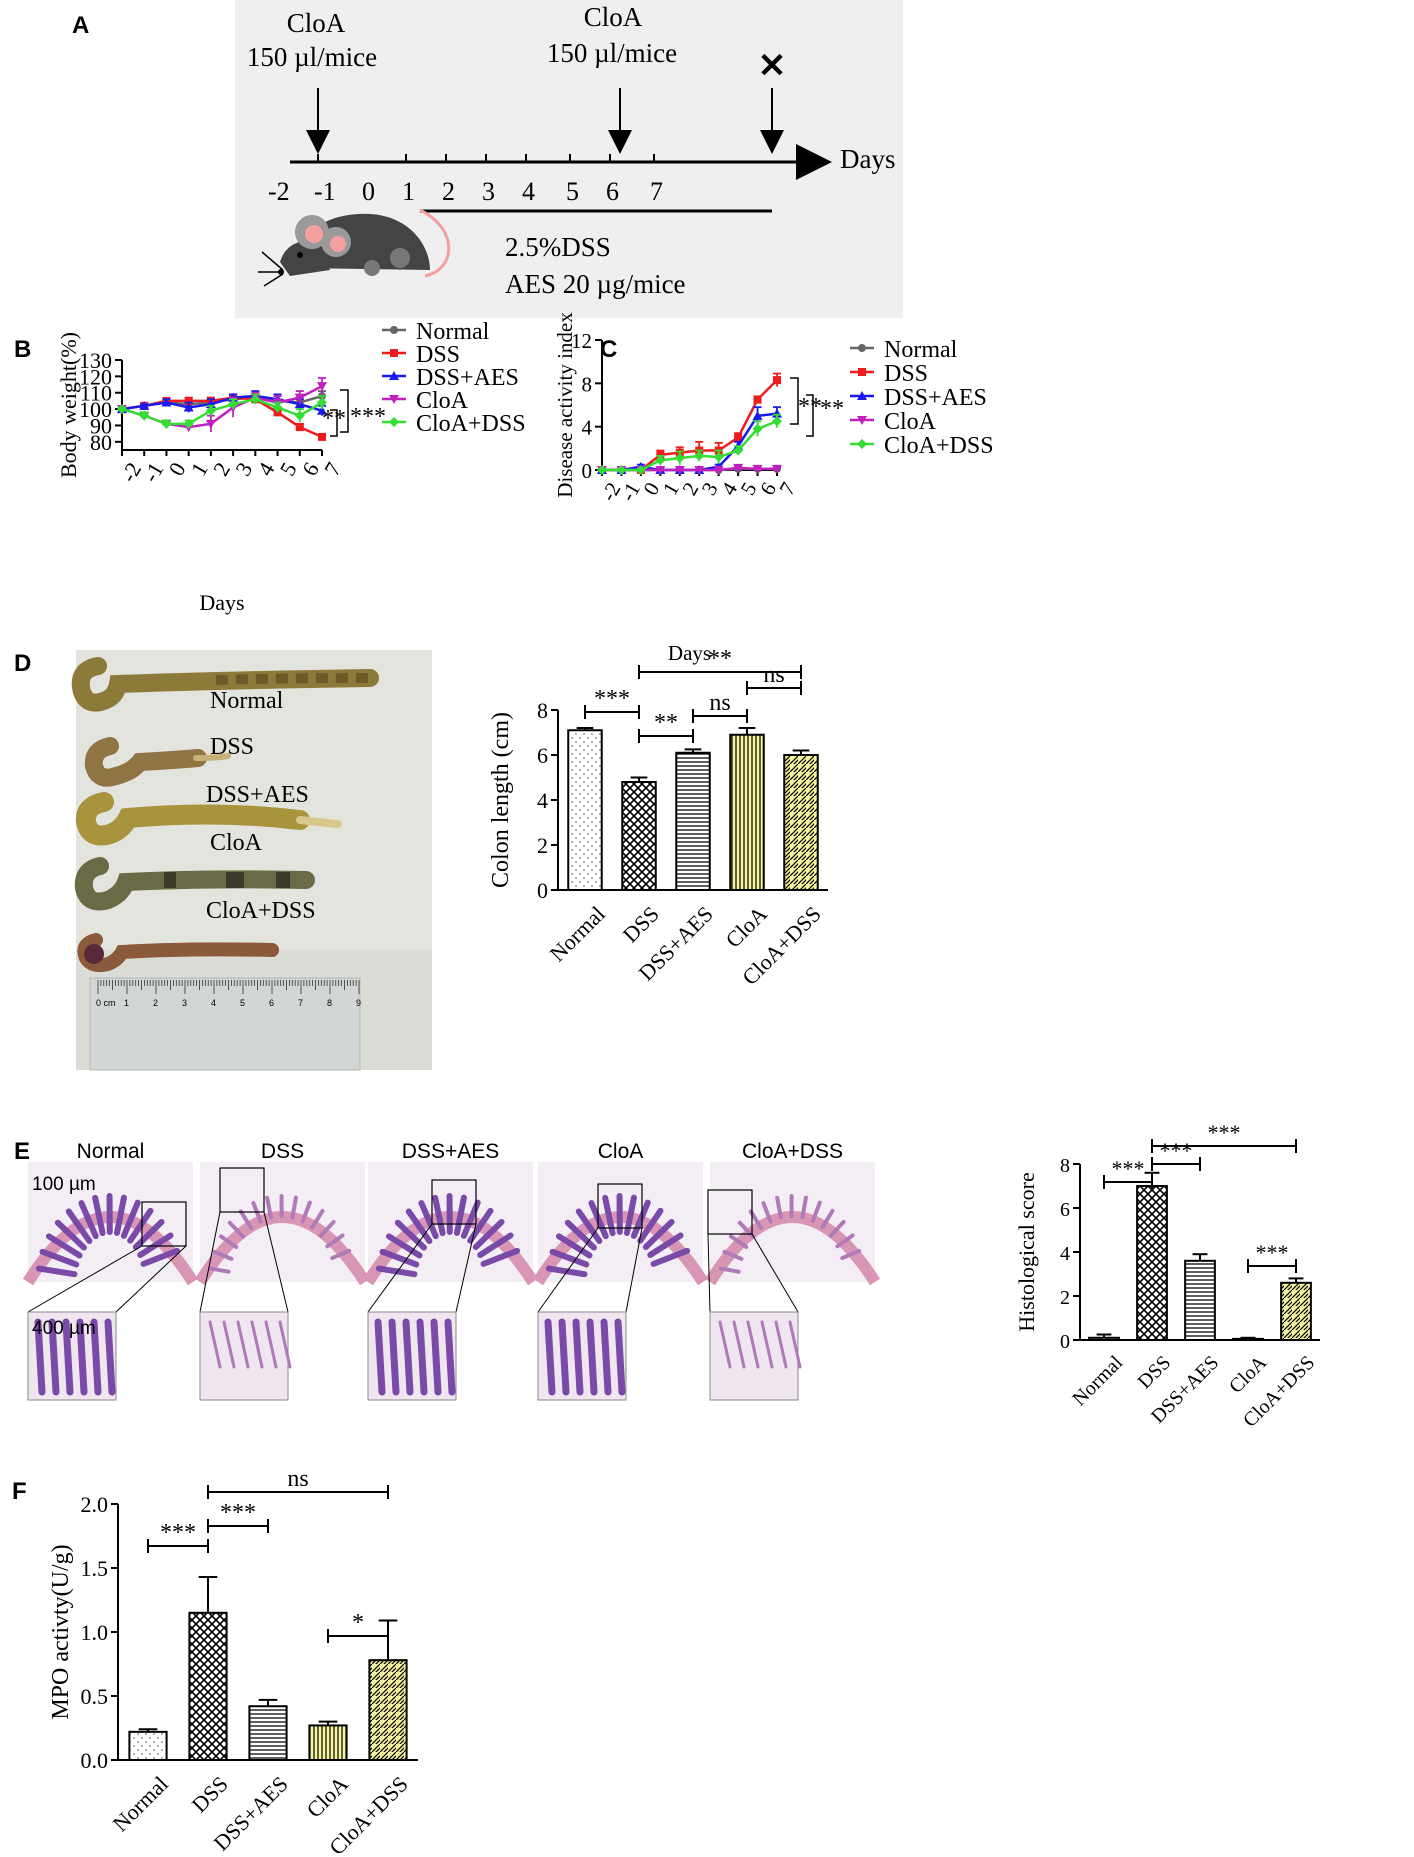 The height and width of the screenshot is (1857, 1414). Describe the element at coordinates (792, 1151) in the screenshot. I see `histology-title-cloa-dss: CloA+DSS` at that location.